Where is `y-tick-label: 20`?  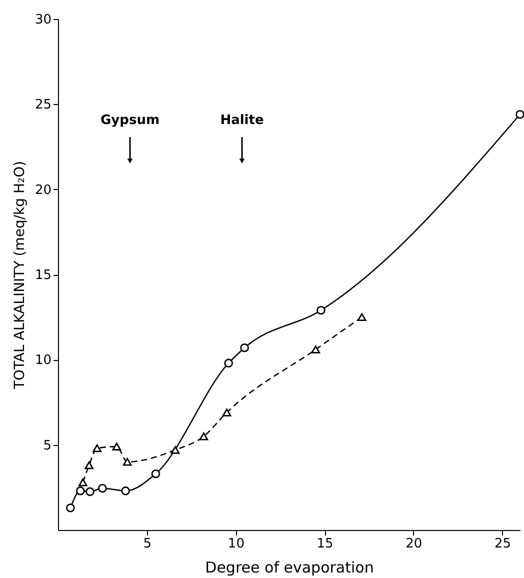
y-tick-label: 20 is located at coordinates (43, 190).